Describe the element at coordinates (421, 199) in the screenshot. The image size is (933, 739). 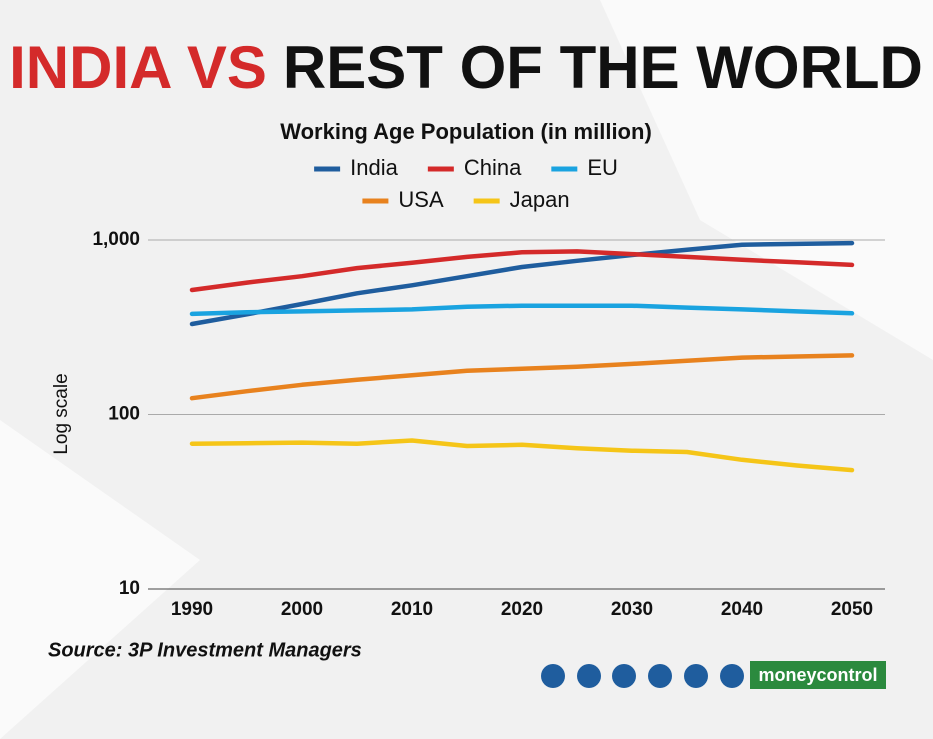
I see `legend-label: USA` at that location.